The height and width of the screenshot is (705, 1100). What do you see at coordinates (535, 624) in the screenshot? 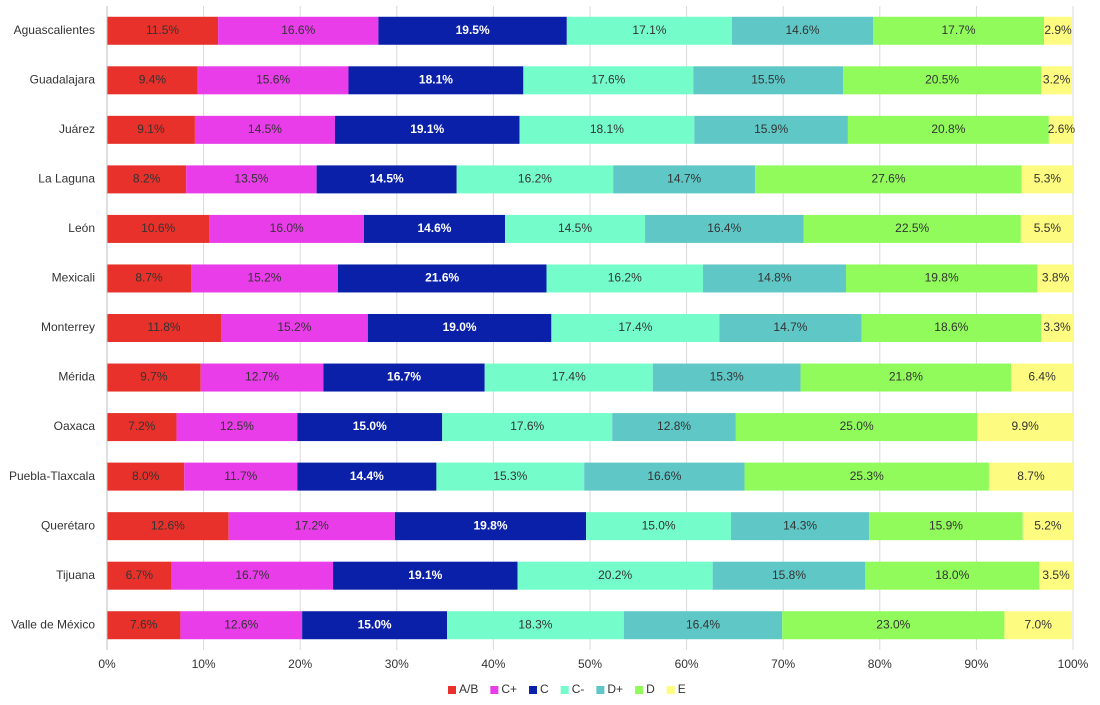
I see `data-label: 18.3%` at bounding box center [535, 624].